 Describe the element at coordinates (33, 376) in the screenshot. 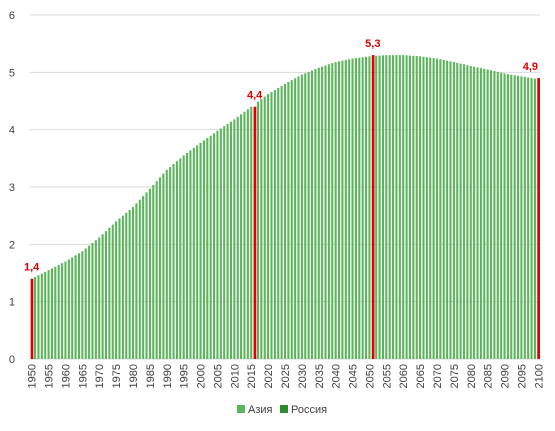

I see `x-tick-label: 1950` at that location.